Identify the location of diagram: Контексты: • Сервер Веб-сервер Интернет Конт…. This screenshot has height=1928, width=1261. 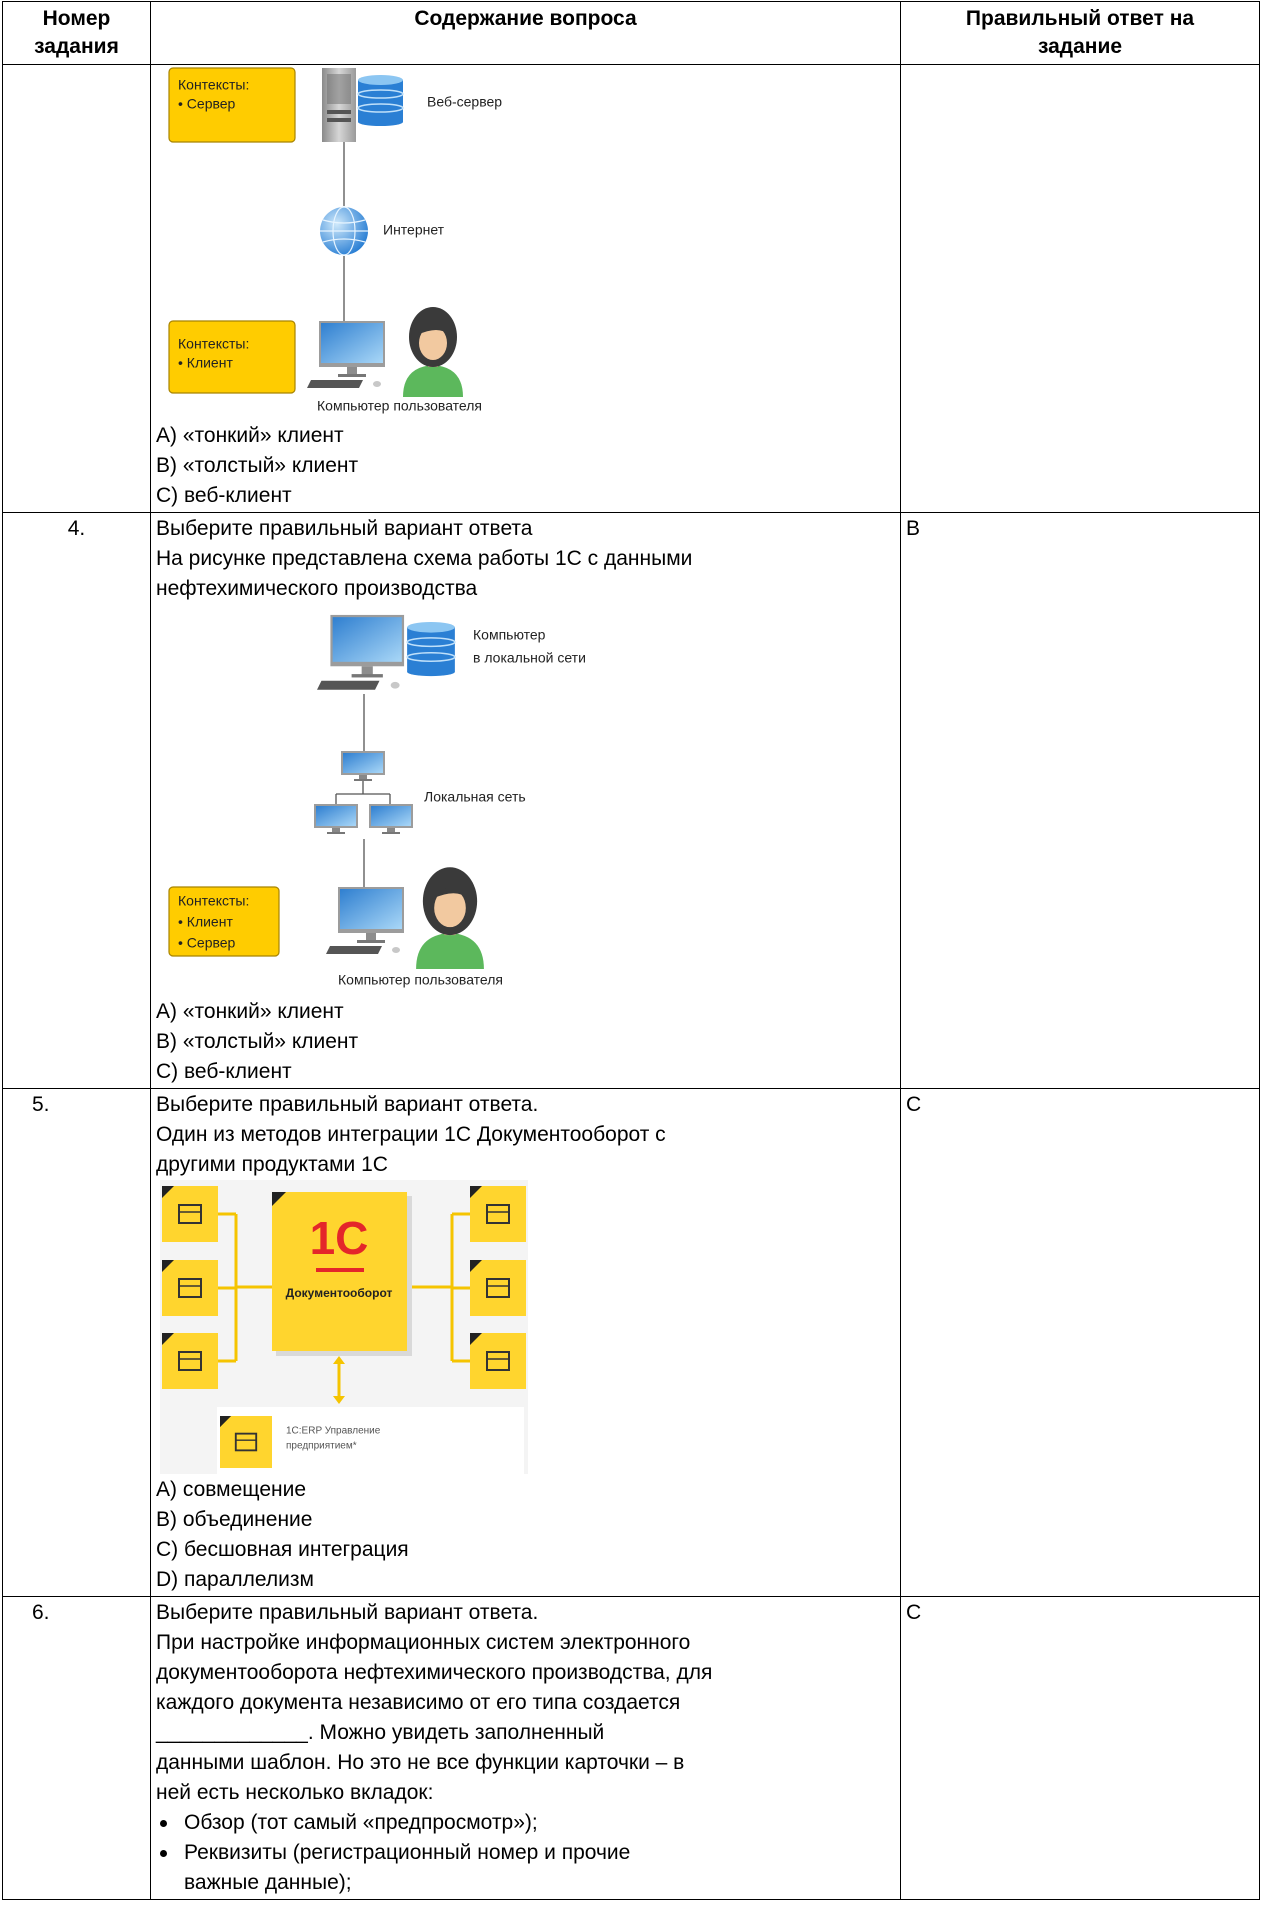
(335, 240).